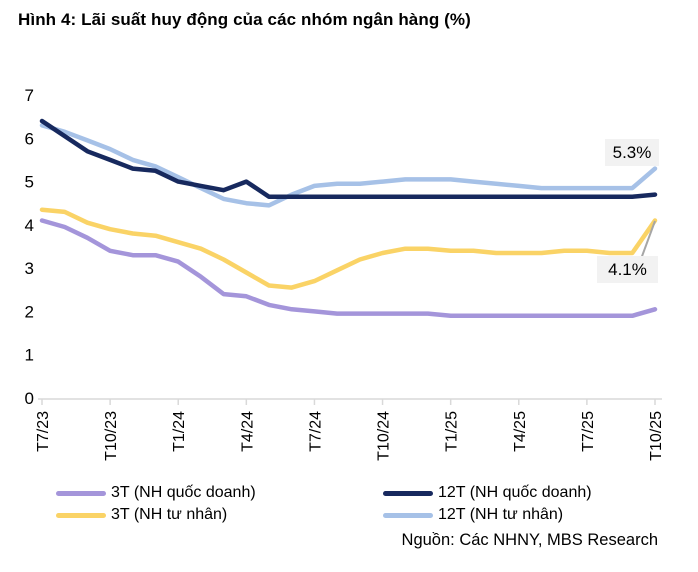  Describe the element at coordinates (408, 515) in the screenshot. I see `legend-swatch-light-blue` at that location.